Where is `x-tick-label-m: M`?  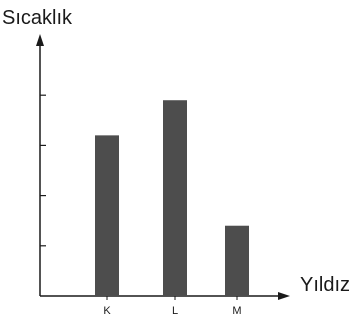 x-tick-label-m: M is located at coordinates (236, 311).